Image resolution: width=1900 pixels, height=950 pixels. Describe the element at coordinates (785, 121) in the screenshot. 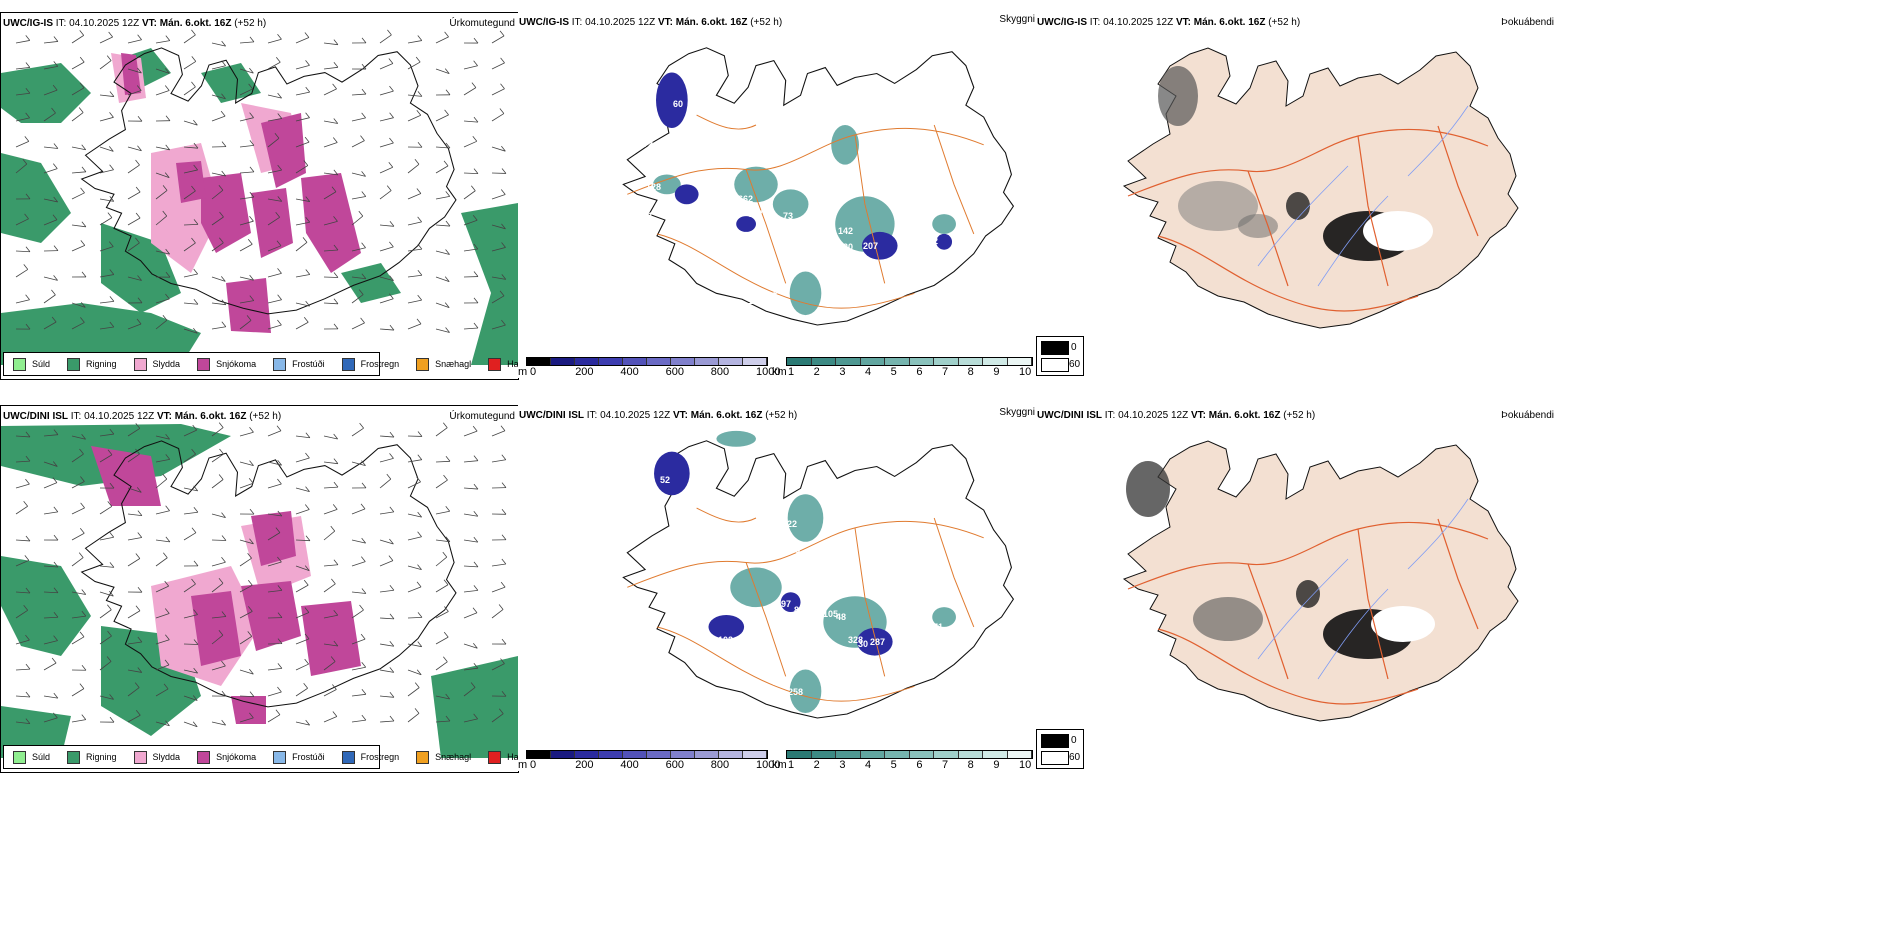

I see `ceiling-height-label: 15` at that location.